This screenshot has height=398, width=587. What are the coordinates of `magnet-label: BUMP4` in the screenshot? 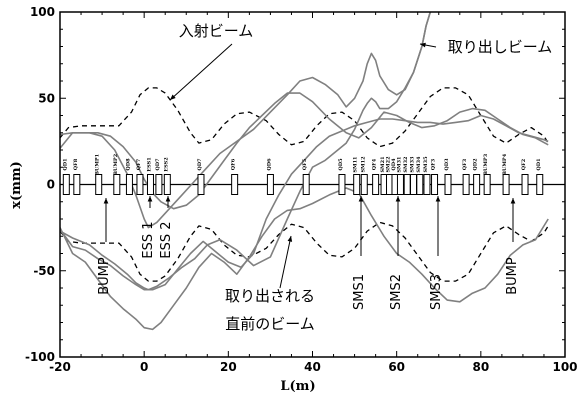 It's located at (505, 164).